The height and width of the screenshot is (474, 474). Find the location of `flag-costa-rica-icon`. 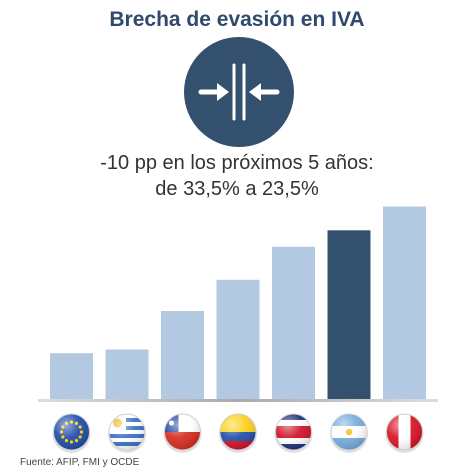

flag-costa-rica-icon is located at coordinates (293, 433).